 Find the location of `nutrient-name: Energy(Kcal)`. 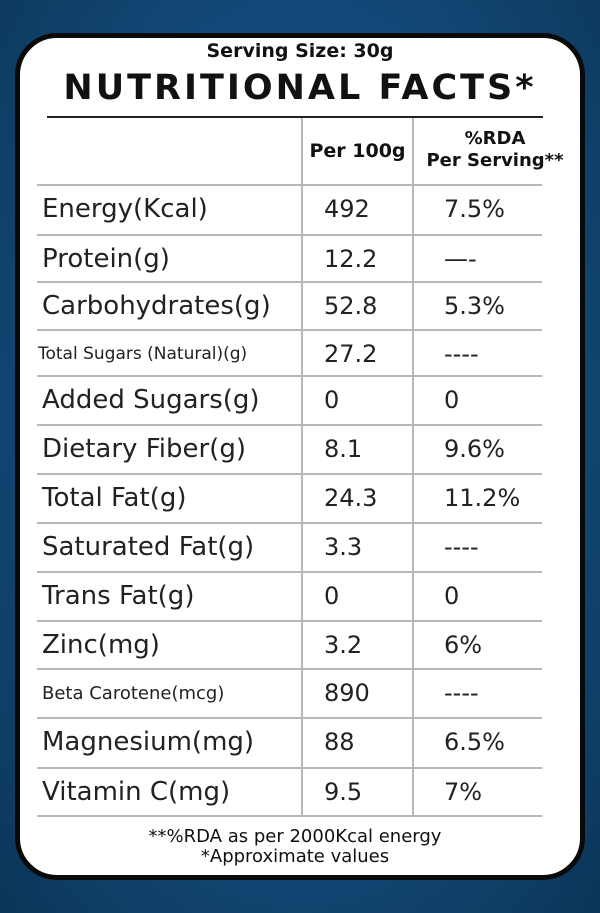

nutrient-name: Energy(Kcal) is located at coordinates (125, 209).